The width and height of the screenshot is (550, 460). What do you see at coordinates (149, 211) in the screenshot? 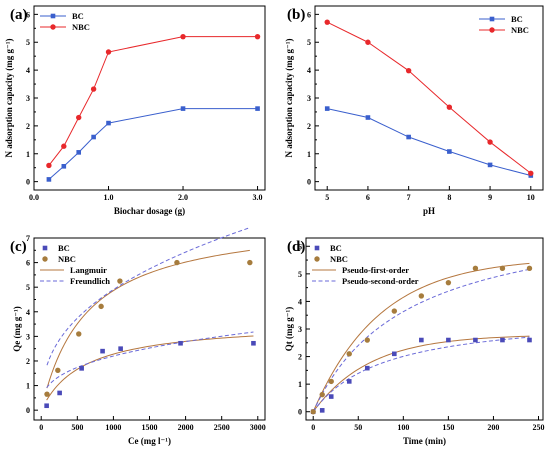
I see `x-axis-label: Biochar dosage (g)` at bounding box center [149, 211].